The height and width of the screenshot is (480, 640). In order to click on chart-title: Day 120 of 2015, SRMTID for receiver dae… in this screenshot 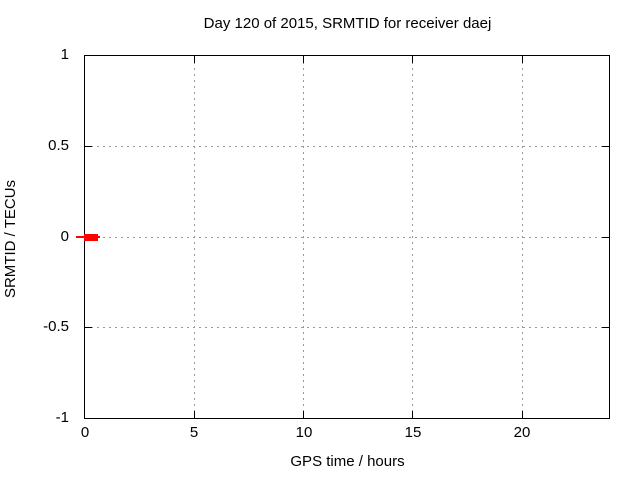, I will do `click(347, 23)`.